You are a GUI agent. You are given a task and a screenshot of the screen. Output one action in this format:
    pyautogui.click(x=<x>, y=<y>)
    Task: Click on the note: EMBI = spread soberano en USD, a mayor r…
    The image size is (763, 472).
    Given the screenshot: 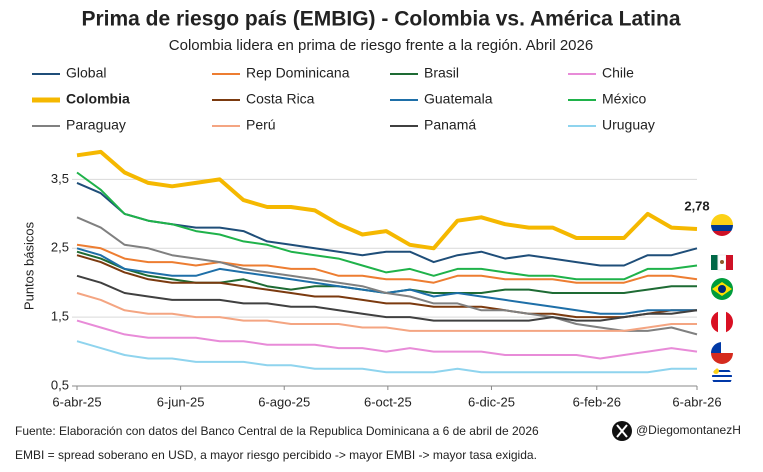 What is the action you would take?
    pyautogui.click(x=276, y=455)
    